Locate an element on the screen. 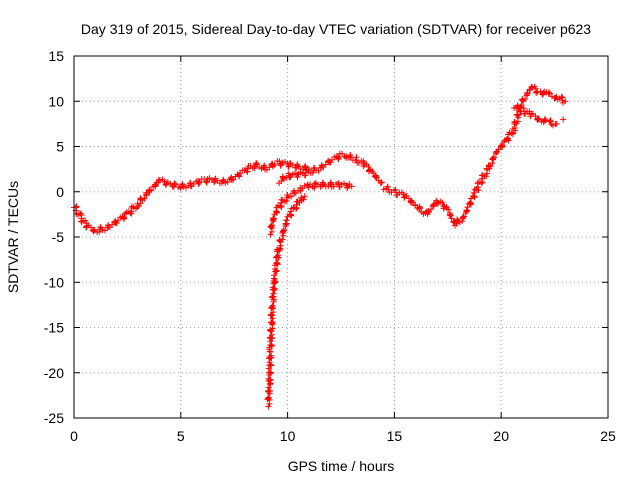 The image size is (640, 480). y-tick-label: -25 is located at coordinates (54, 418).